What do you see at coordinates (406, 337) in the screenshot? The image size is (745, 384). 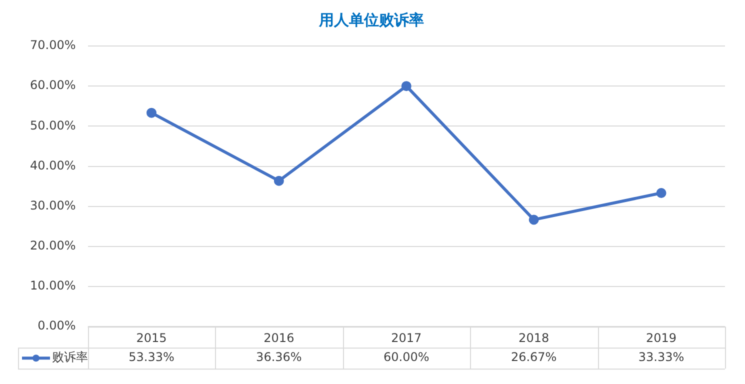 I see `x-tick-label: 2017` at bounding box center [406, 337].